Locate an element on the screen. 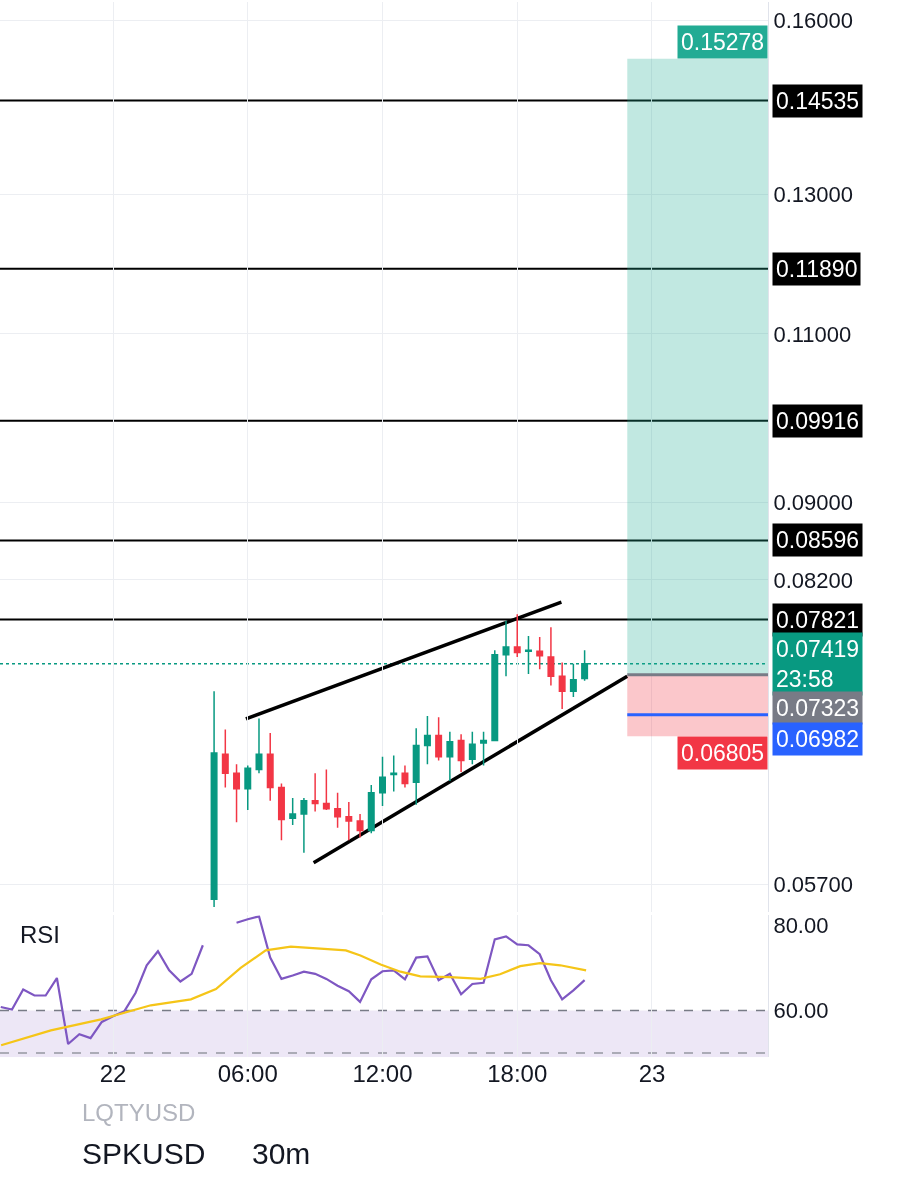 This screenshot has width=920, height=1200. y-tick-label: 0.11000 is located at coordinates (812, 334).